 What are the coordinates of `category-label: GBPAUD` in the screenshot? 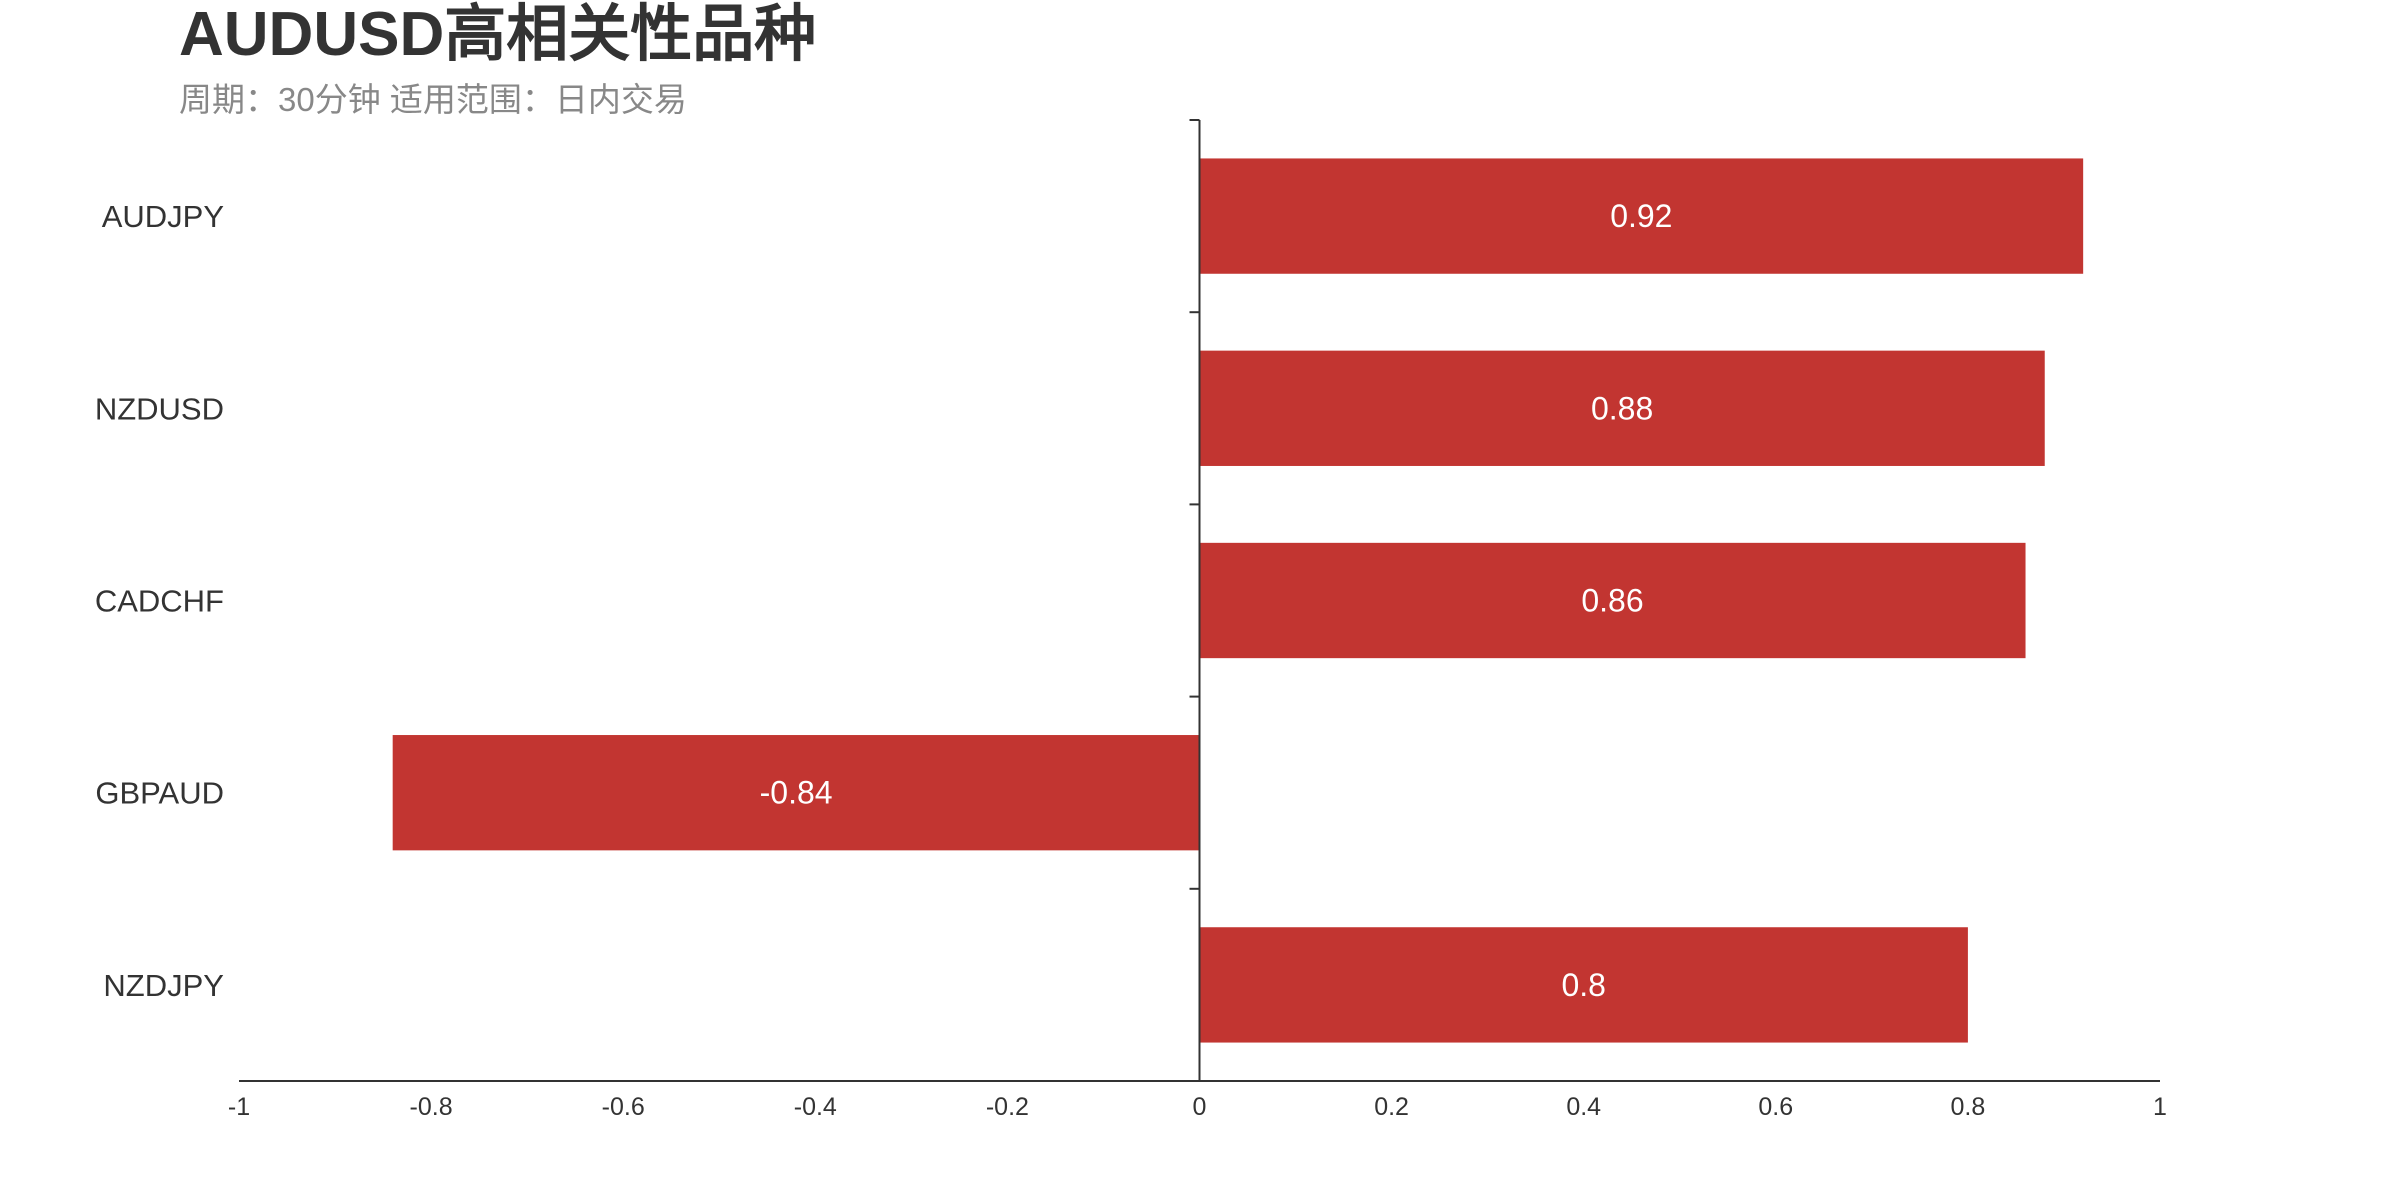 It's located at (159, 793).